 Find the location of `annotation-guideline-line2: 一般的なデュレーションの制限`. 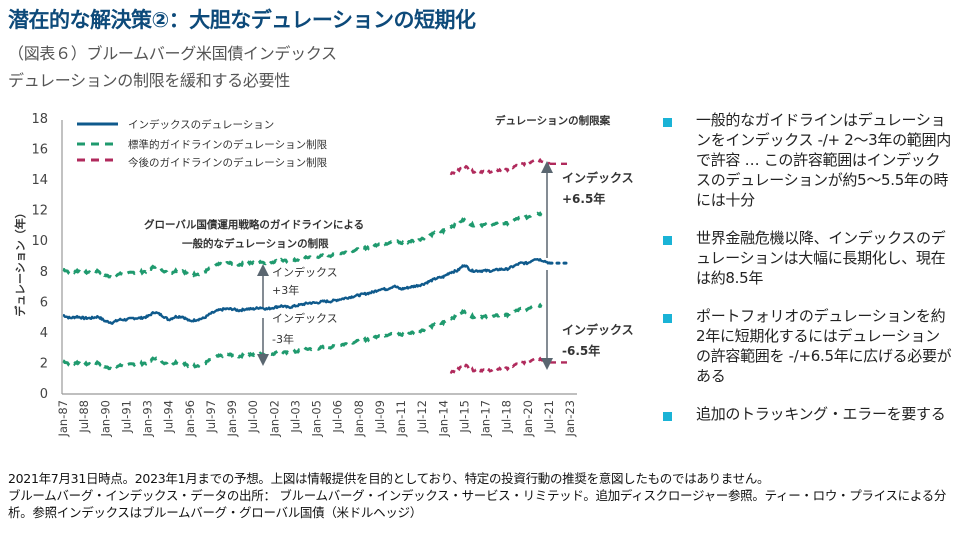

annotation-guideline-line2: 一般的なデュレーションの制限 is located at coordinates (255, 243).